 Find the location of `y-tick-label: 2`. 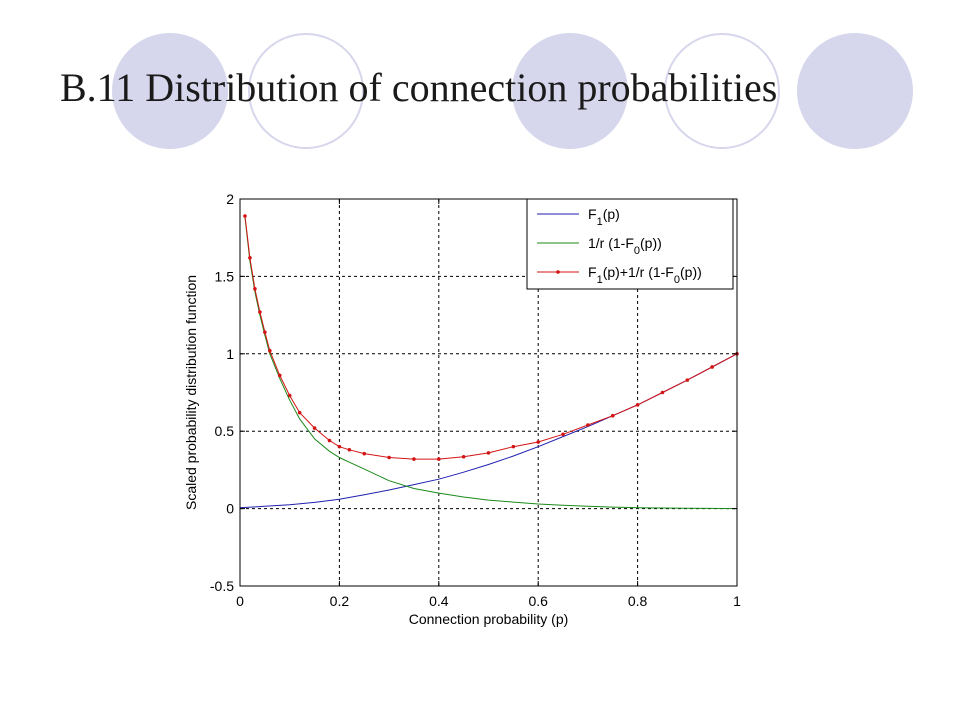

y-tick-label: 2 is located at coordinates (230, 199).